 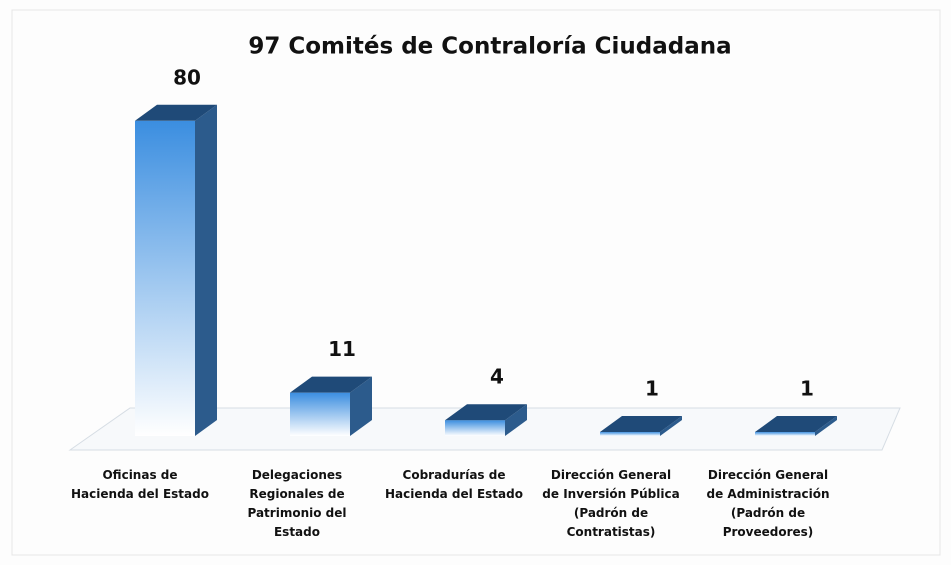 I want to click on value-label: 4, so click(x=497, y=377).